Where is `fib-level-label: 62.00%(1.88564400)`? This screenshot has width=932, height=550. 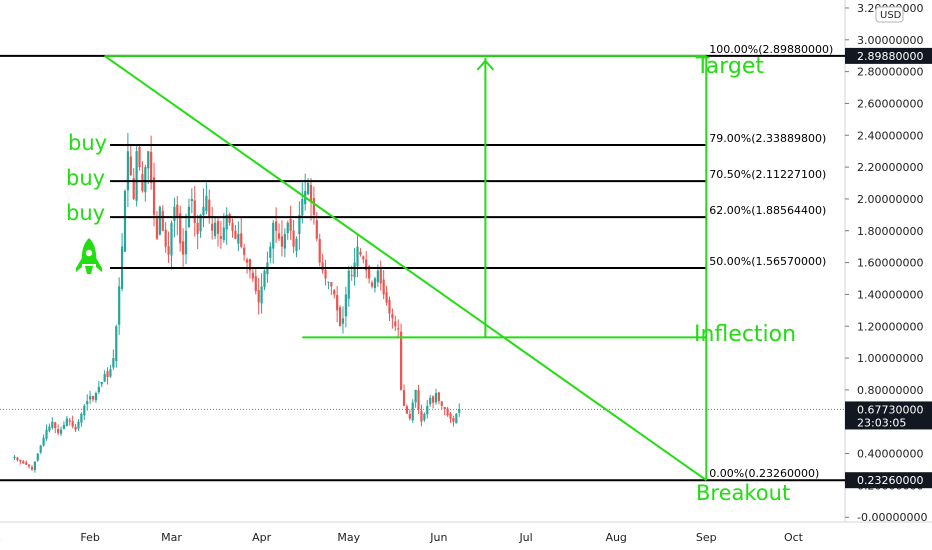
fib-level-label: 62.00%(1.88564400) is located at coordinates (767, 210).